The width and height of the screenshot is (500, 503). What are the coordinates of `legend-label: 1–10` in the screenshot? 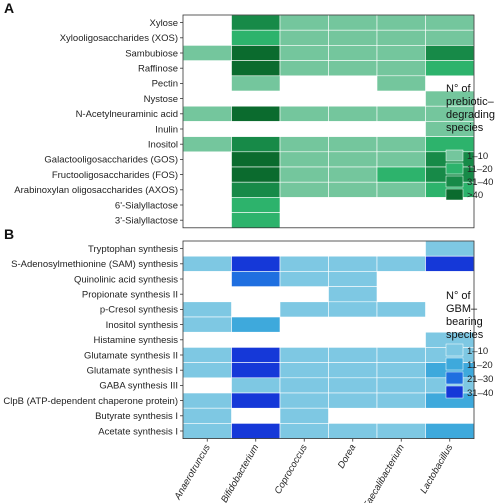 It's located at (477, 351).